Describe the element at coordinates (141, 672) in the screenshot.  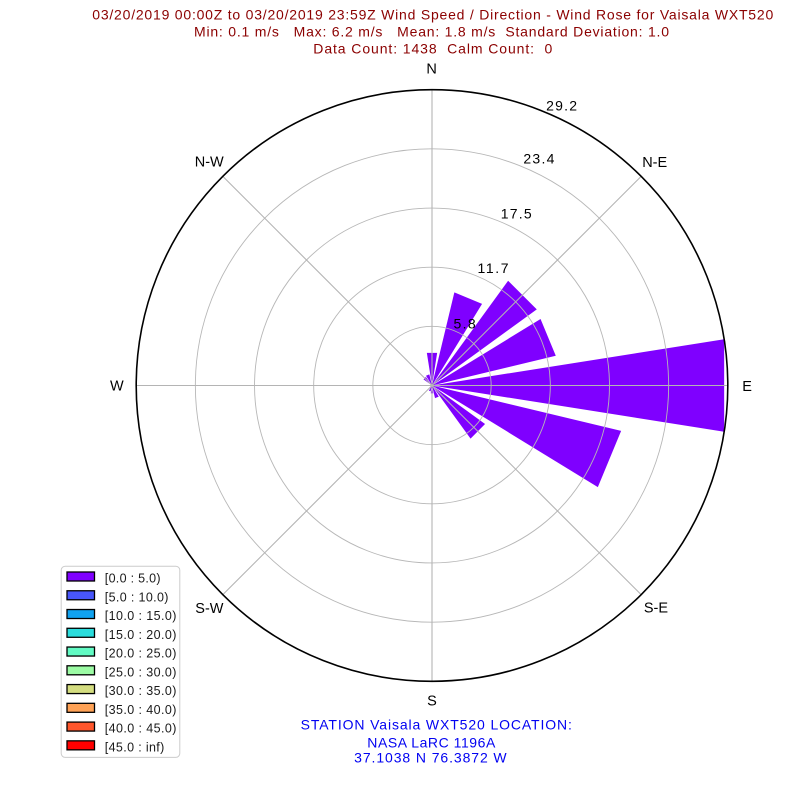
I see `svg-text: [25.0 : 30.0)` at that location.